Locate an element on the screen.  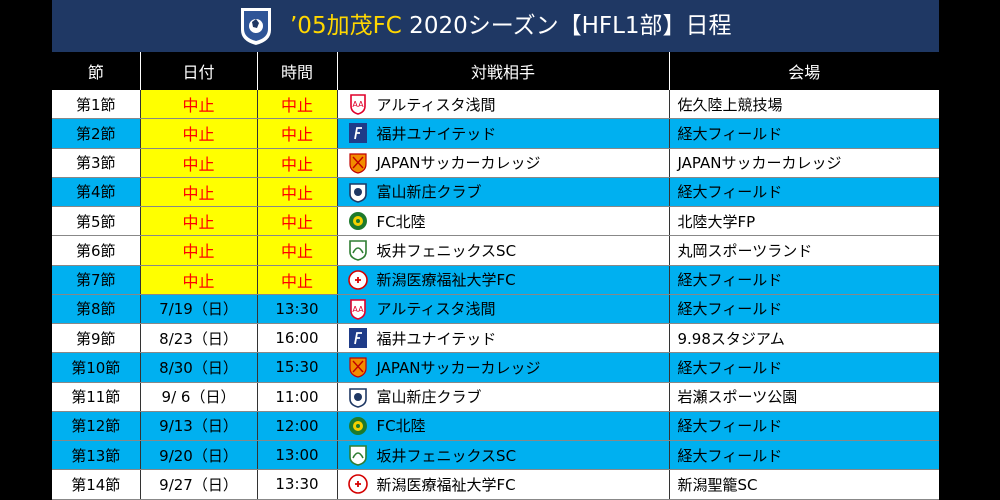
opponent-name: 新潟医療福祉大学FC is located at coordinates (446, 484).